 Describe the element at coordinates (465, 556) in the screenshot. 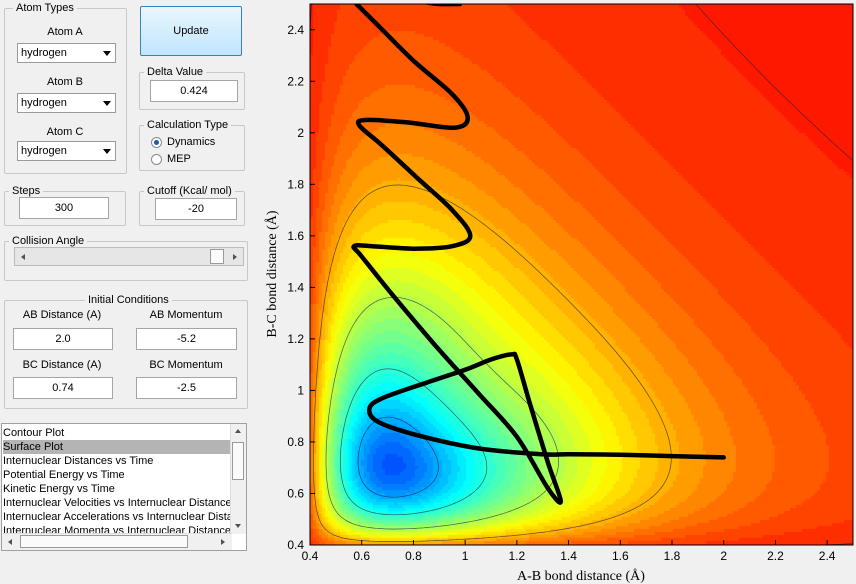

I see `x-tick-label: 1` at that location.